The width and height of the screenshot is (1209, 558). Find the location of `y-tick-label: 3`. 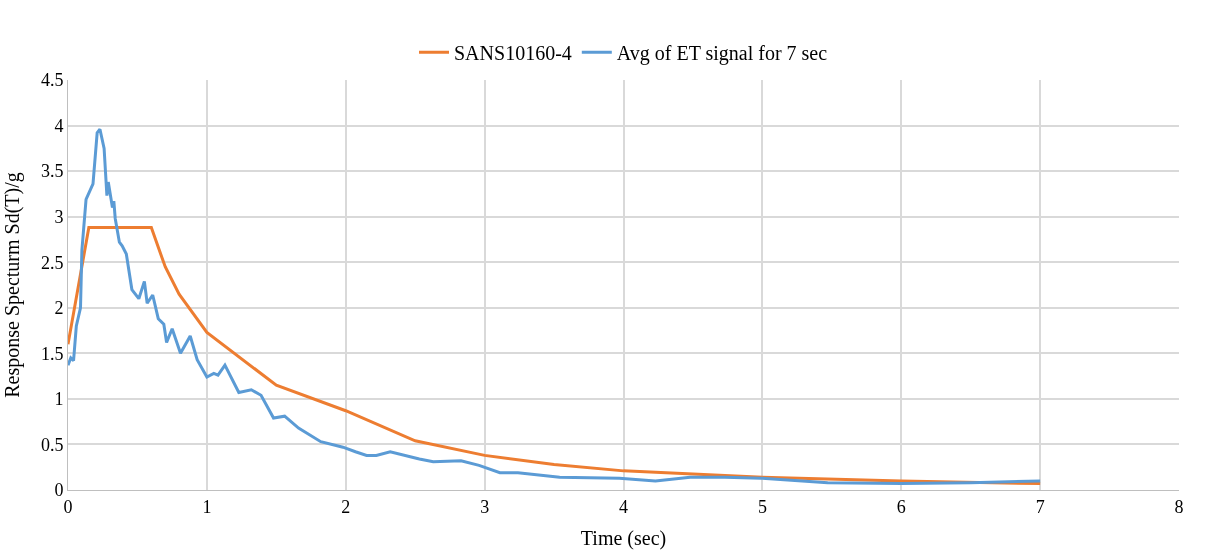

y-tick-label: 3 is located at coordinates (59, 216).